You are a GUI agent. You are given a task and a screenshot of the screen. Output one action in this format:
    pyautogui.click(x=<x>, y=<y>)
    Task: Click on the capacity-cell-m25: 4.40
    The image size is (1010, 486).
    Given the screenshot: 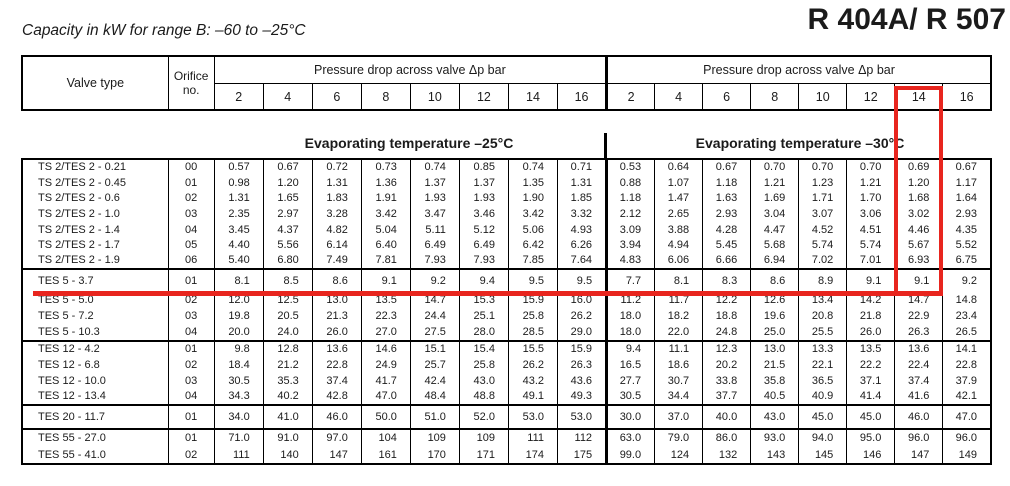 What is the action you would take?
    pyautogui.click(x=238, y=245)
    